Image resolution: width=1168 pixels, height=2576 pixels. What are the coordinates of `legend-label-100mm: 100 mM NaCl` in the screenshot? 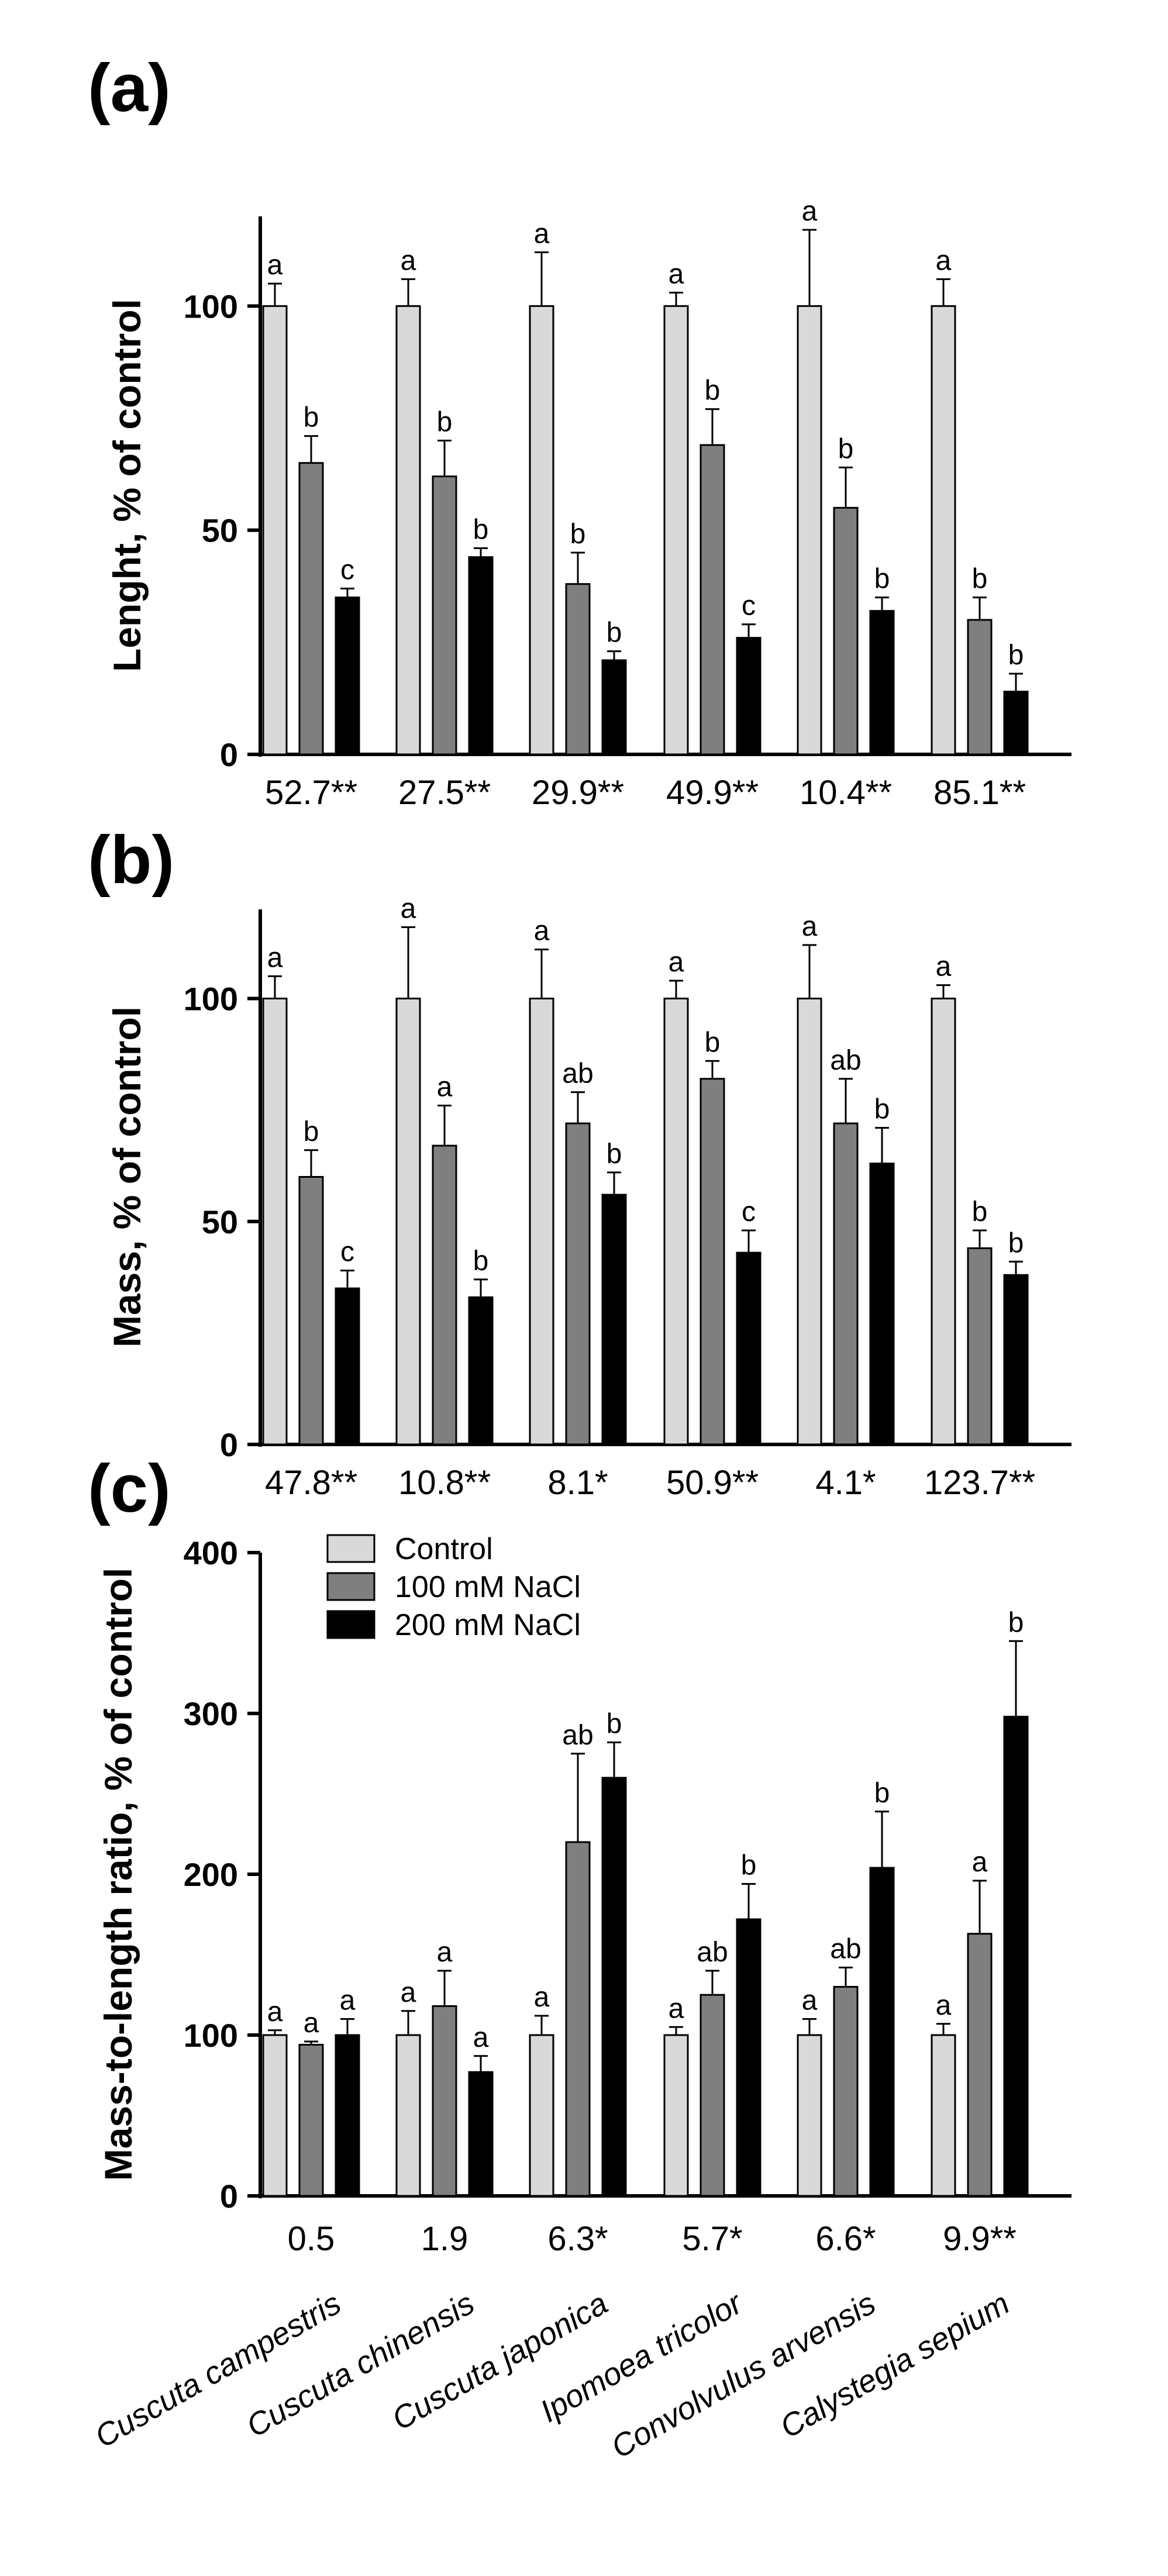 It's located at (488, 1587).